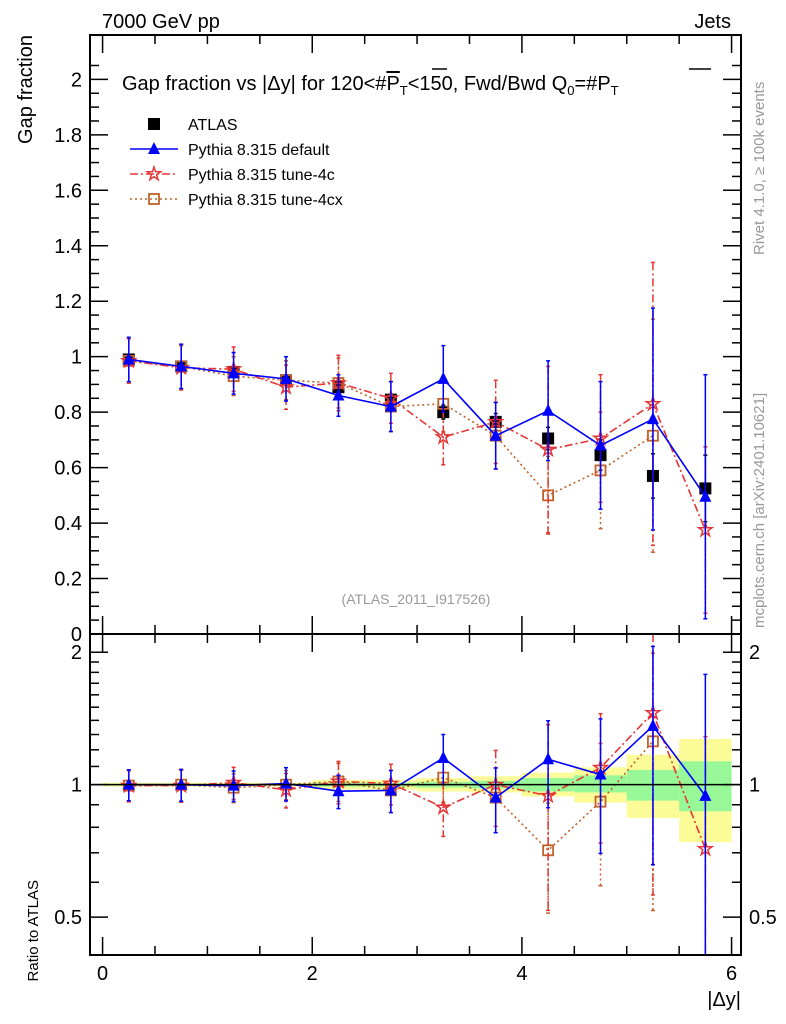 The width and height of the screenshot is (786, 1024). Describe the element at coordinates (26, 89) in the screenshot. I see `y-axis-label: Gap fraction` at that location.